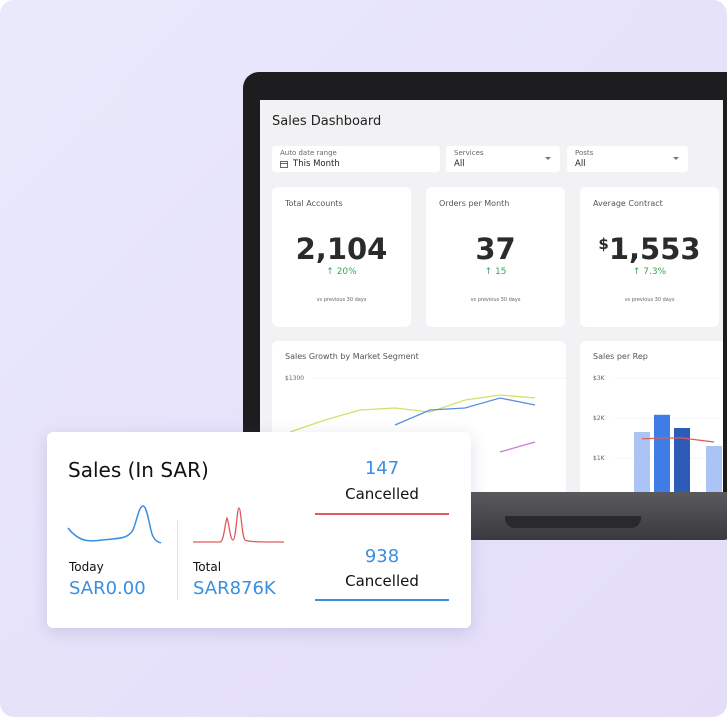 The width and height of the screenshot is (727, 717). I want to click on filter: Services All, so click(503, 159).